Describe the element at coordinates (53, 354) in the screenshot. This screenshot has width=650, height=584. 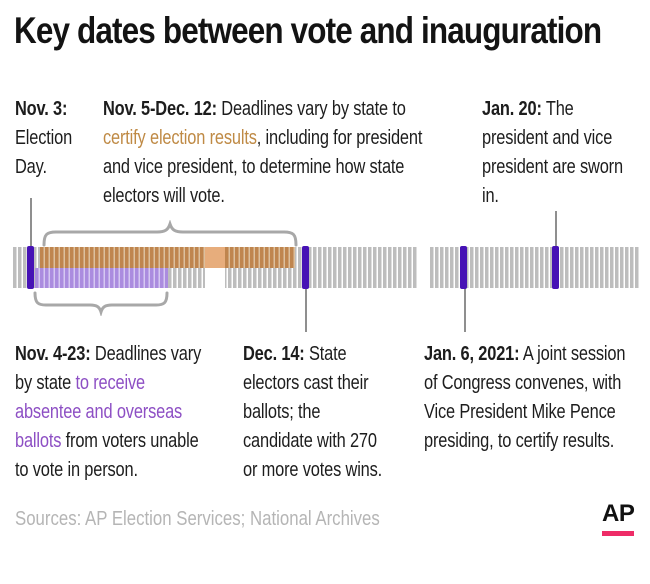
I see `annotation-absentee-date: Nov. 4-23:` at that location.